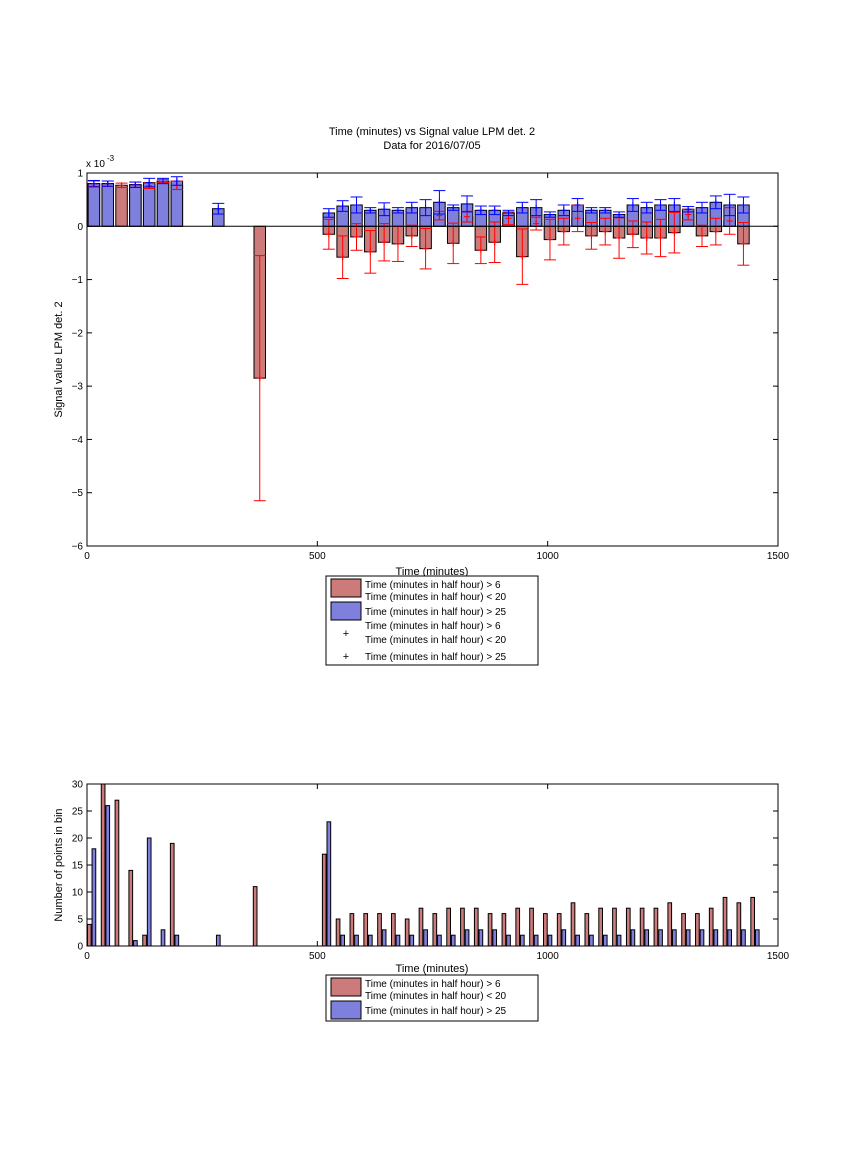  I want to click on y-axis-label: Number of points in bin, so click(59, 864).